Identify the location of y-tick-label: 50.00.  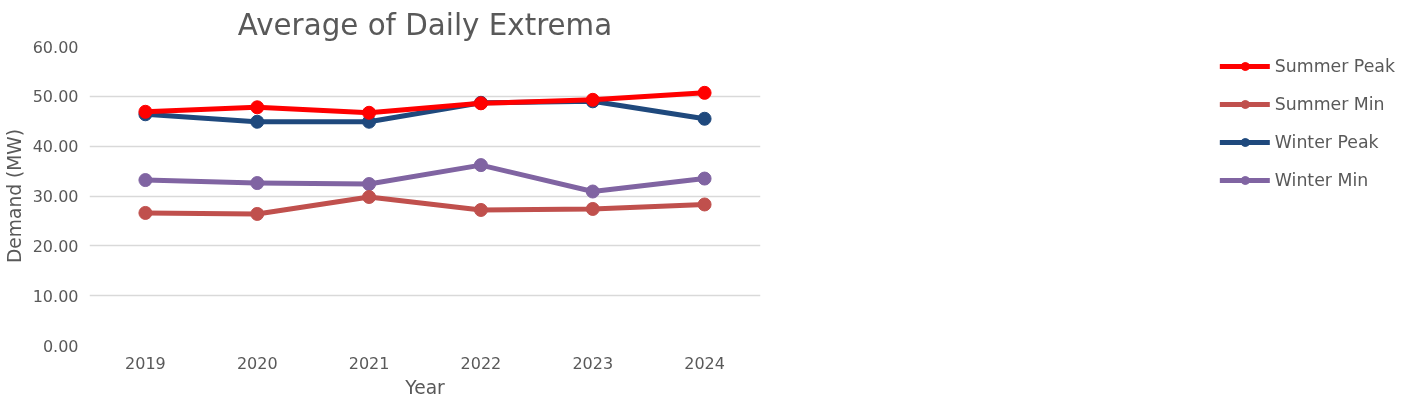
(55, 97).